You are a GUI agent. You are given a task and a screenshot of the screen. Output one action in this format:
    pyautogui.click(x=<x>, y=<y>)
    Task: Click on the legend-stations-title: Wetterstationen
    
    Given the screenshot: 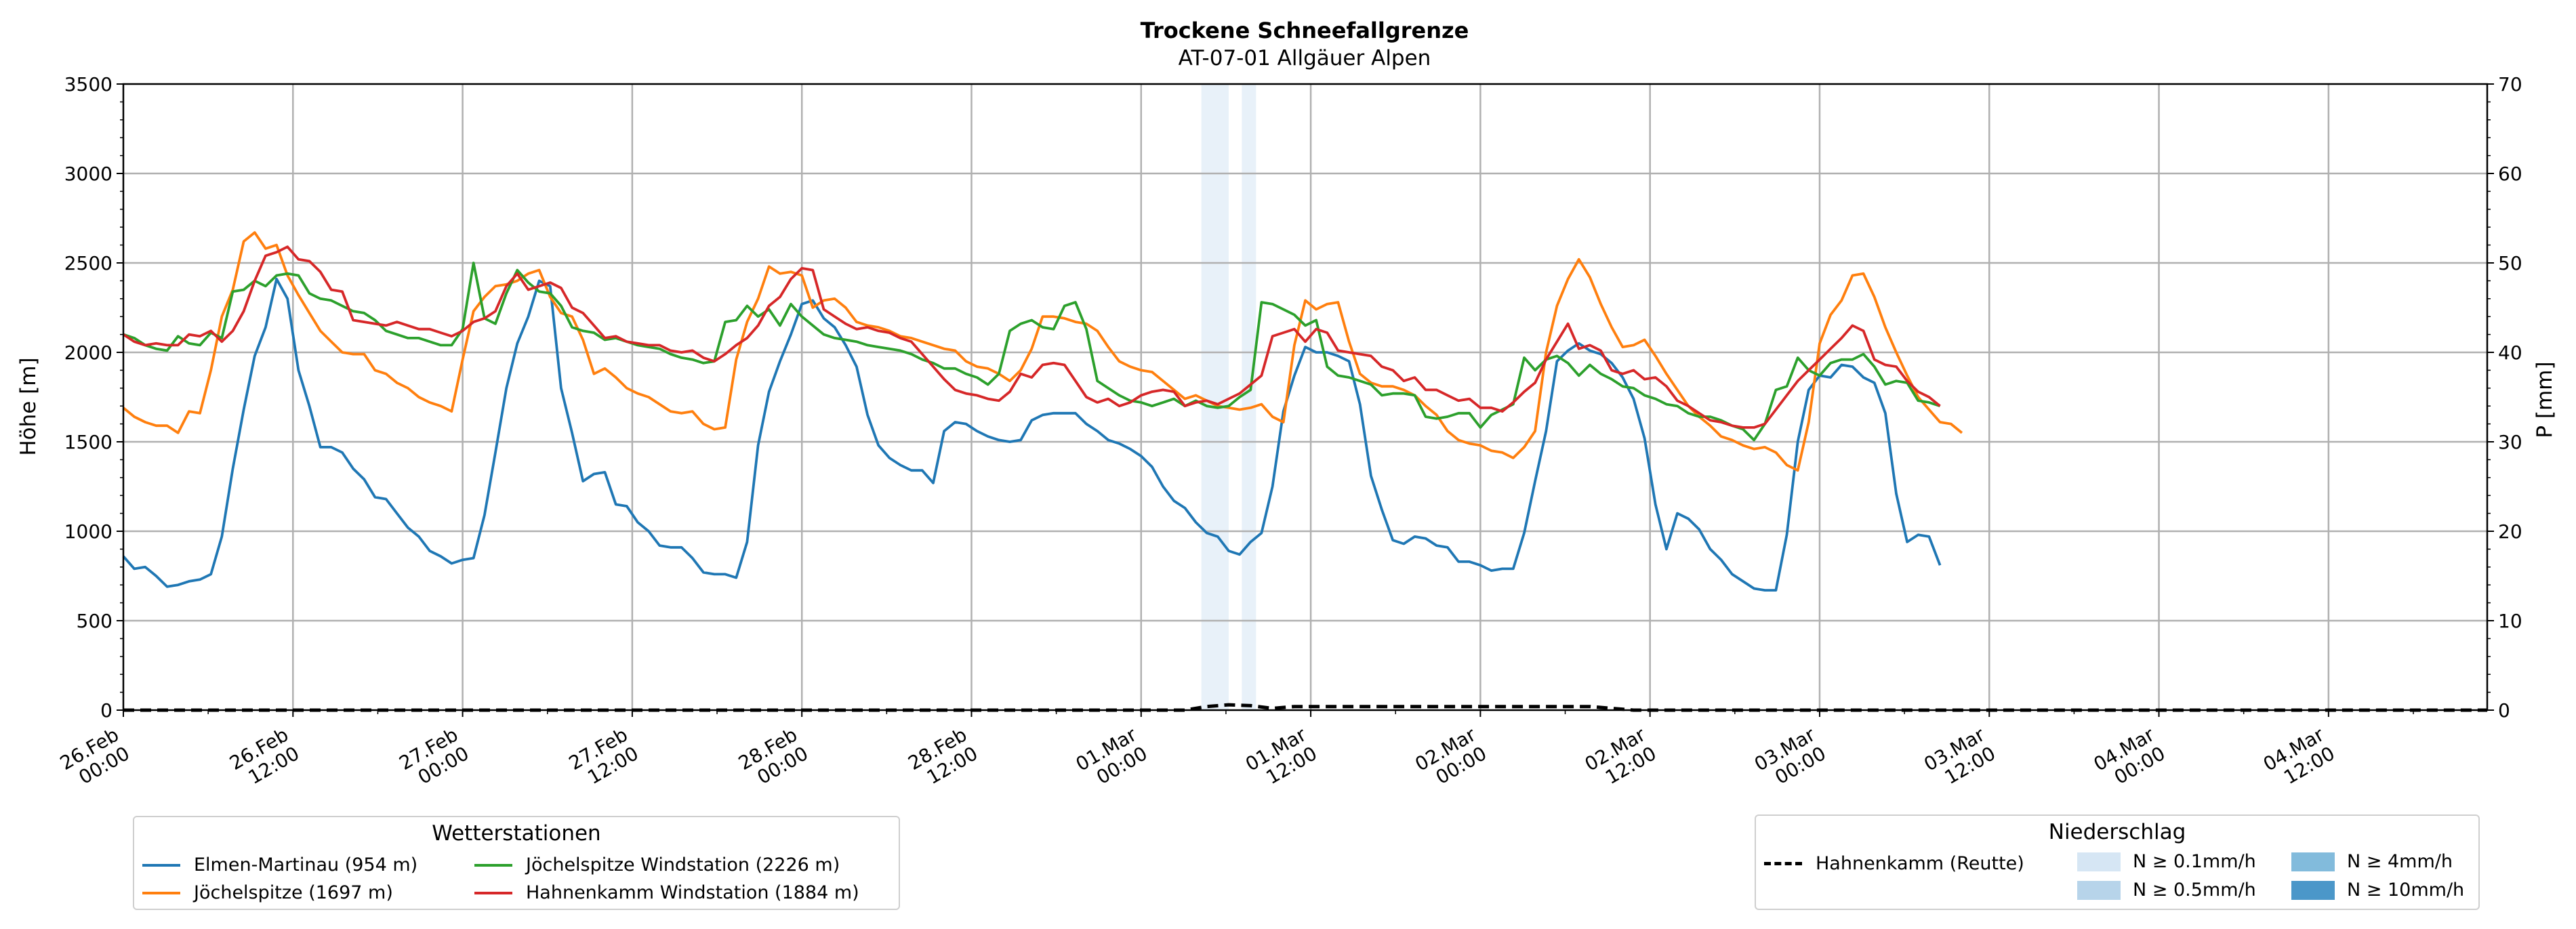 What is the action you would take?
    pyautogui.click(x=516, y=833)
    